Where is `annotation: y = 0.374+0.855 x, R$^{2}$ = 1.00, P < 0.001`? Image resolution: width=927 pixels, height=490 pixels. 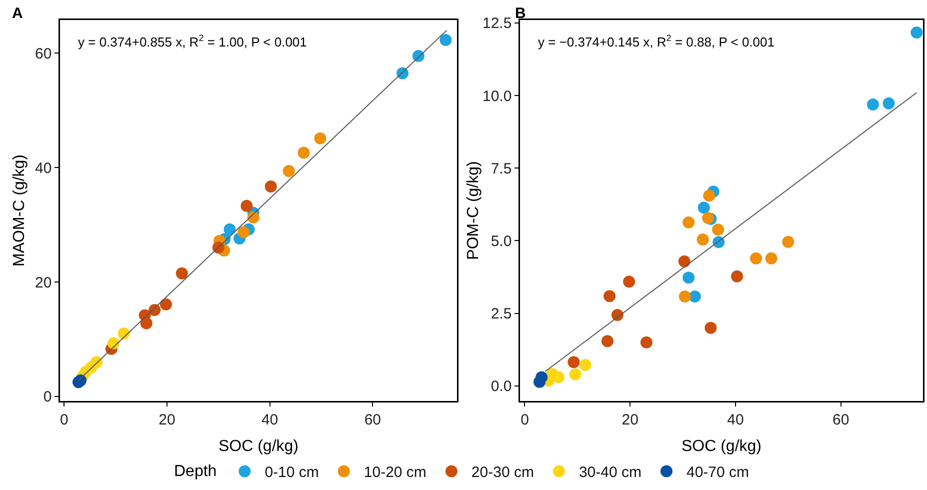 annotation: y = 0.374+0.855 x, R$^{2}$ = 1.00, P < 0.001 is located at coordinates (192, 41).